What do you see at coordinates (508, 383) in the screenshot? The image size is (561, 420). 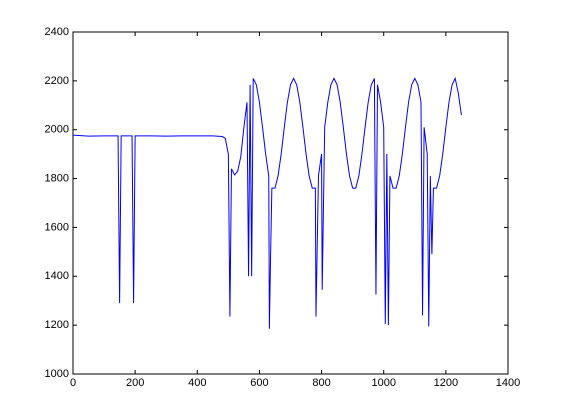 I see `x-tick-label: 1400` at bounding box center [508, 383].